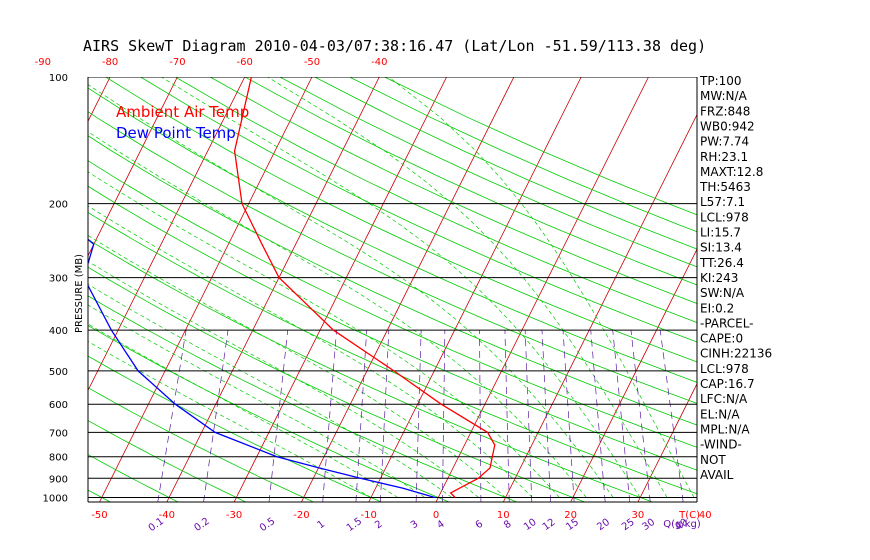 This screenshot has width=870, height=560. What do you see at coordinates (603, 525) in the screenshot?
I see `mixing-ratio-label: 20` at bounding box center [603, 525].